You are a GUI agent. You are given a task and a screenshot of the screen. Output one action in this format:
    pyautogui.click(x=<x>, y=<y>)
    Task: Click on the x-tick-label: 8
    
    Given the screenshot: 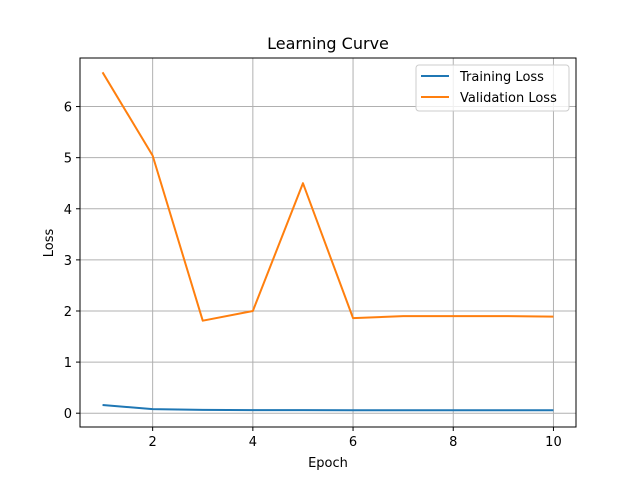 What is the action you would take?
    pyautogui.click(x=453, y=442)
    